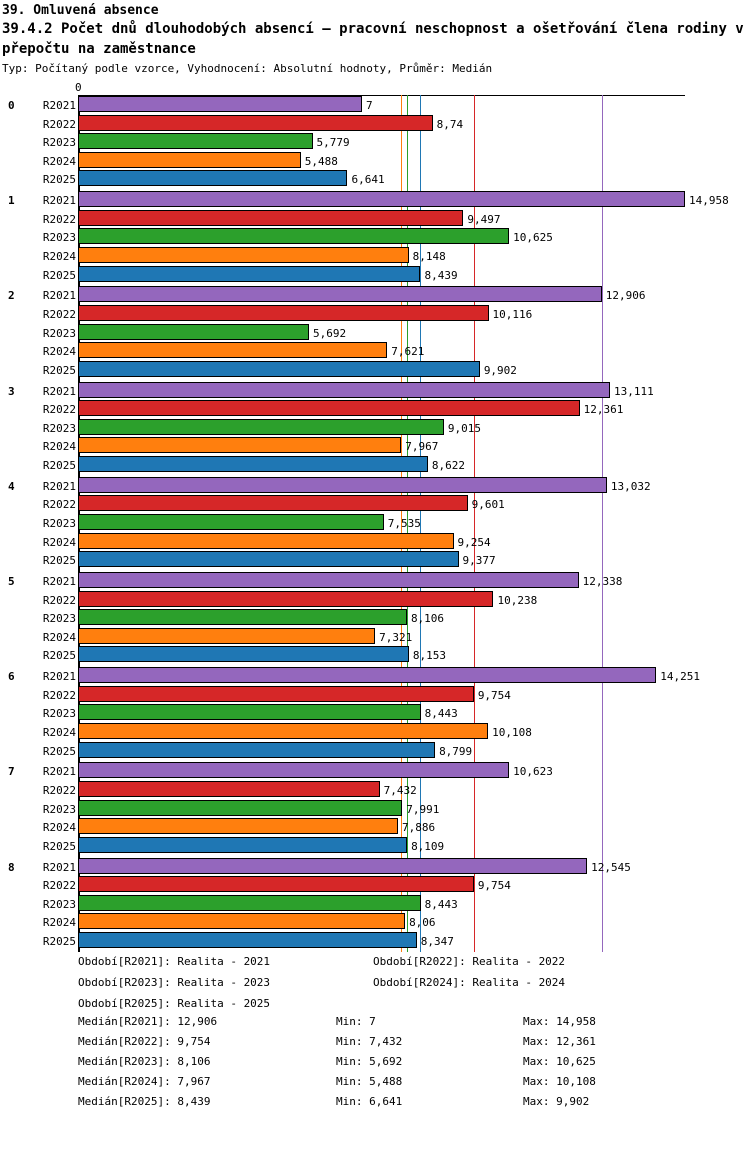  What do you see at coordinates (11, 391) in the screenshot?
I see `group-index-label: 3` at bounding box center [11, 391].